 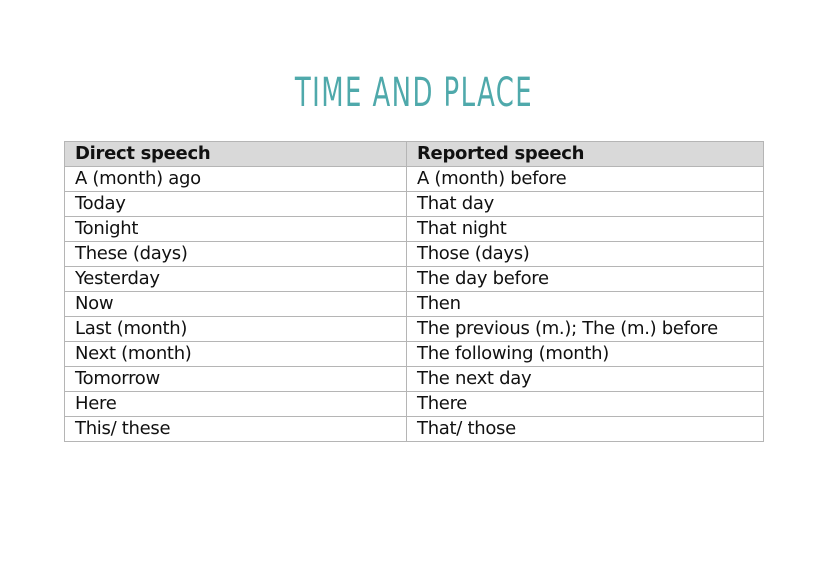 I want to click on table-row: Tonight That night, so click(x=414, y=229).